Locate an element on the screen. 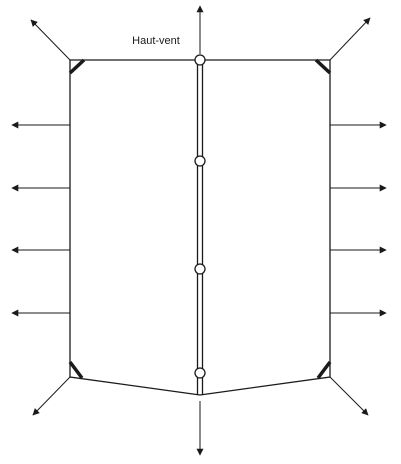  haut-vent-label: Haut-vent is located at coordinates (156, 41).